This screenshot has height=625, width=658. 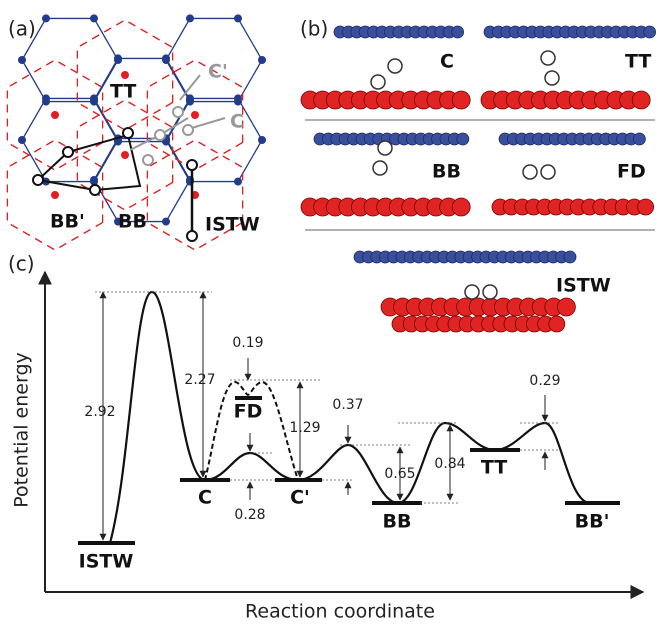 I want to click on state-label: ISTW, so click(x=106, y=562).